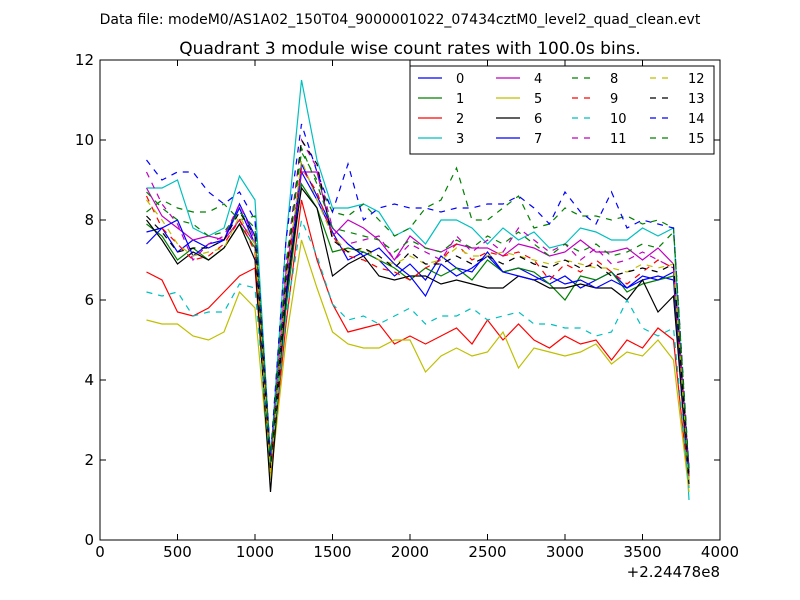 This screenshot has width=800, height=600. Describe the element at coordinates (89, 380) in the screenshot. I see `y-tick-label: 4` at that location.